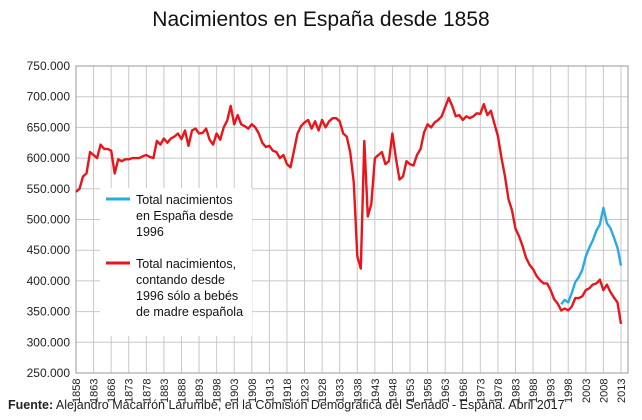  Describe the element at coordinates (77, 391) in the screenshot. I see `x-tick-label: 1858` at that location.